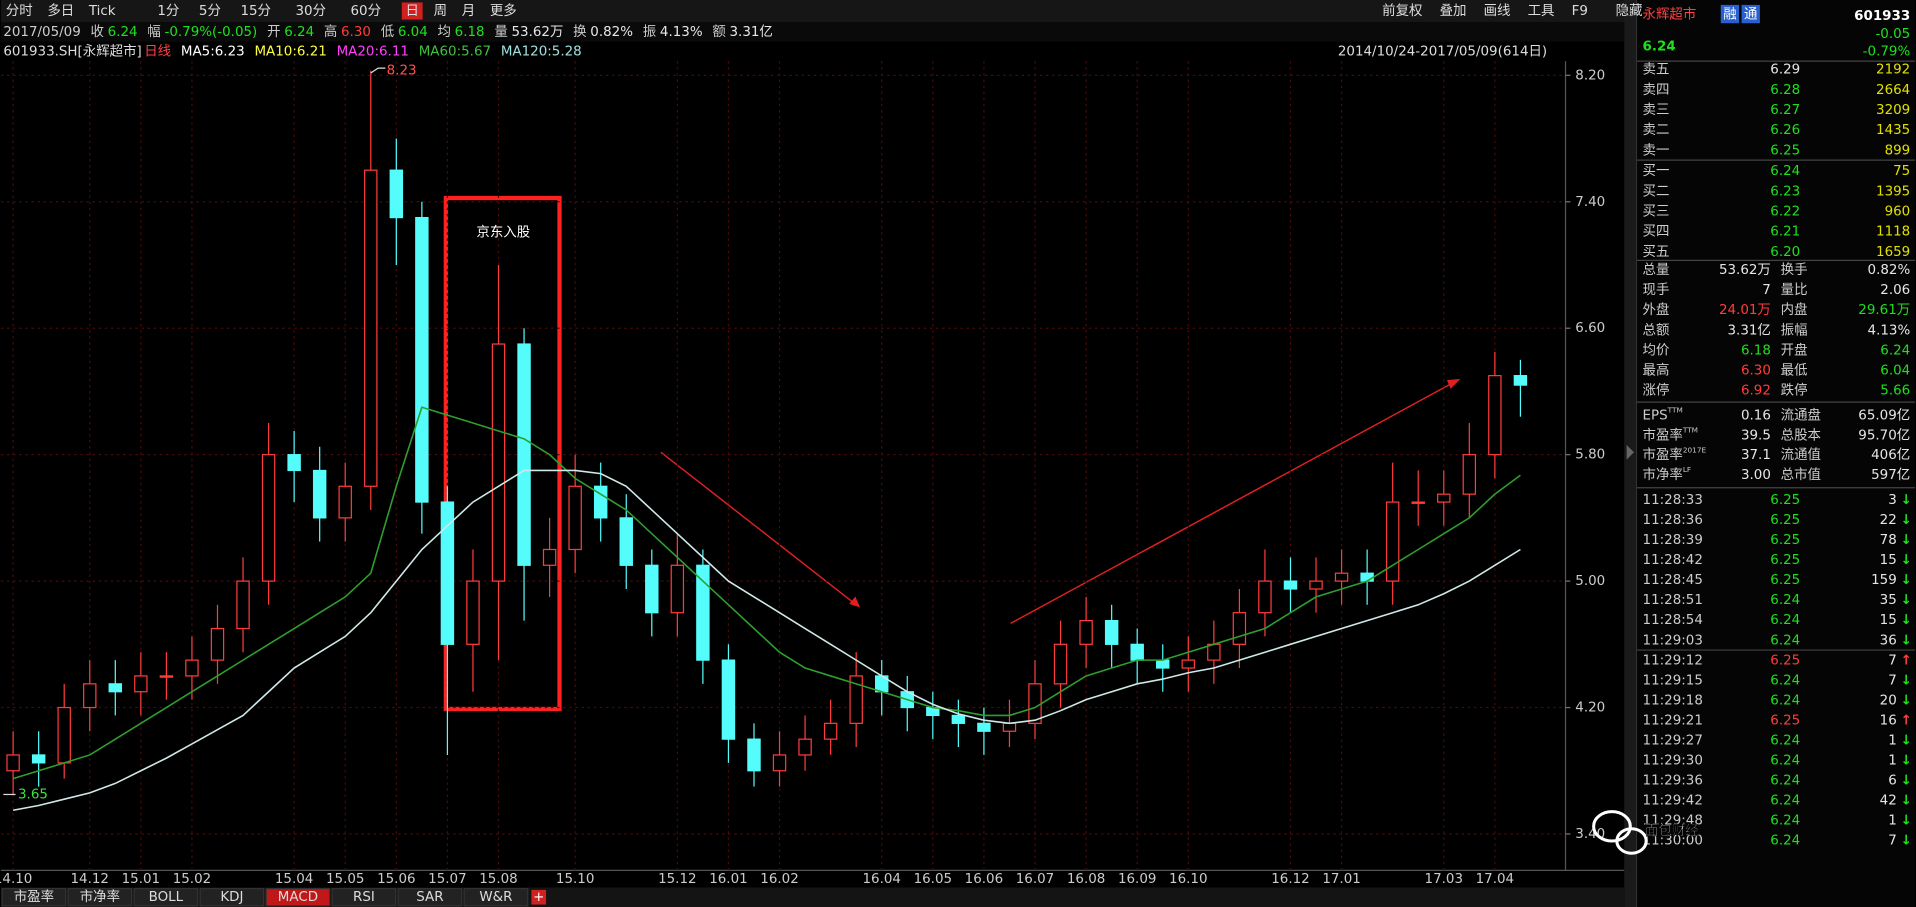 The height and width of the screenshot is (907, 1916). Describe the element at coordinates (1497, 11) in the screenshot. I see `tool-button: 画线` at that location.